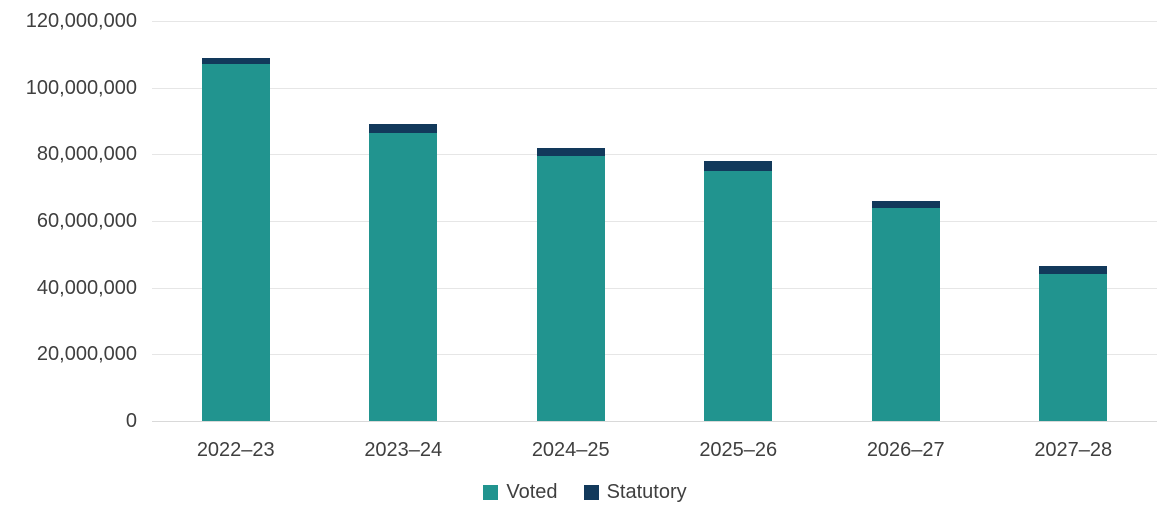  I want to click on y-tick-label: 100,000,000, so click(81, 87).